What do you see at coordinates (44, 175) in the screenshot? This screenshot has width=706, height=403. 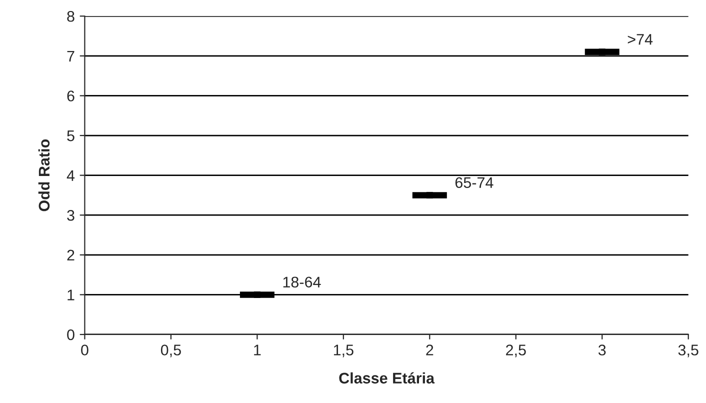 I see `y-axis-title: Odd Ratio` at bounding box center [44, 175].